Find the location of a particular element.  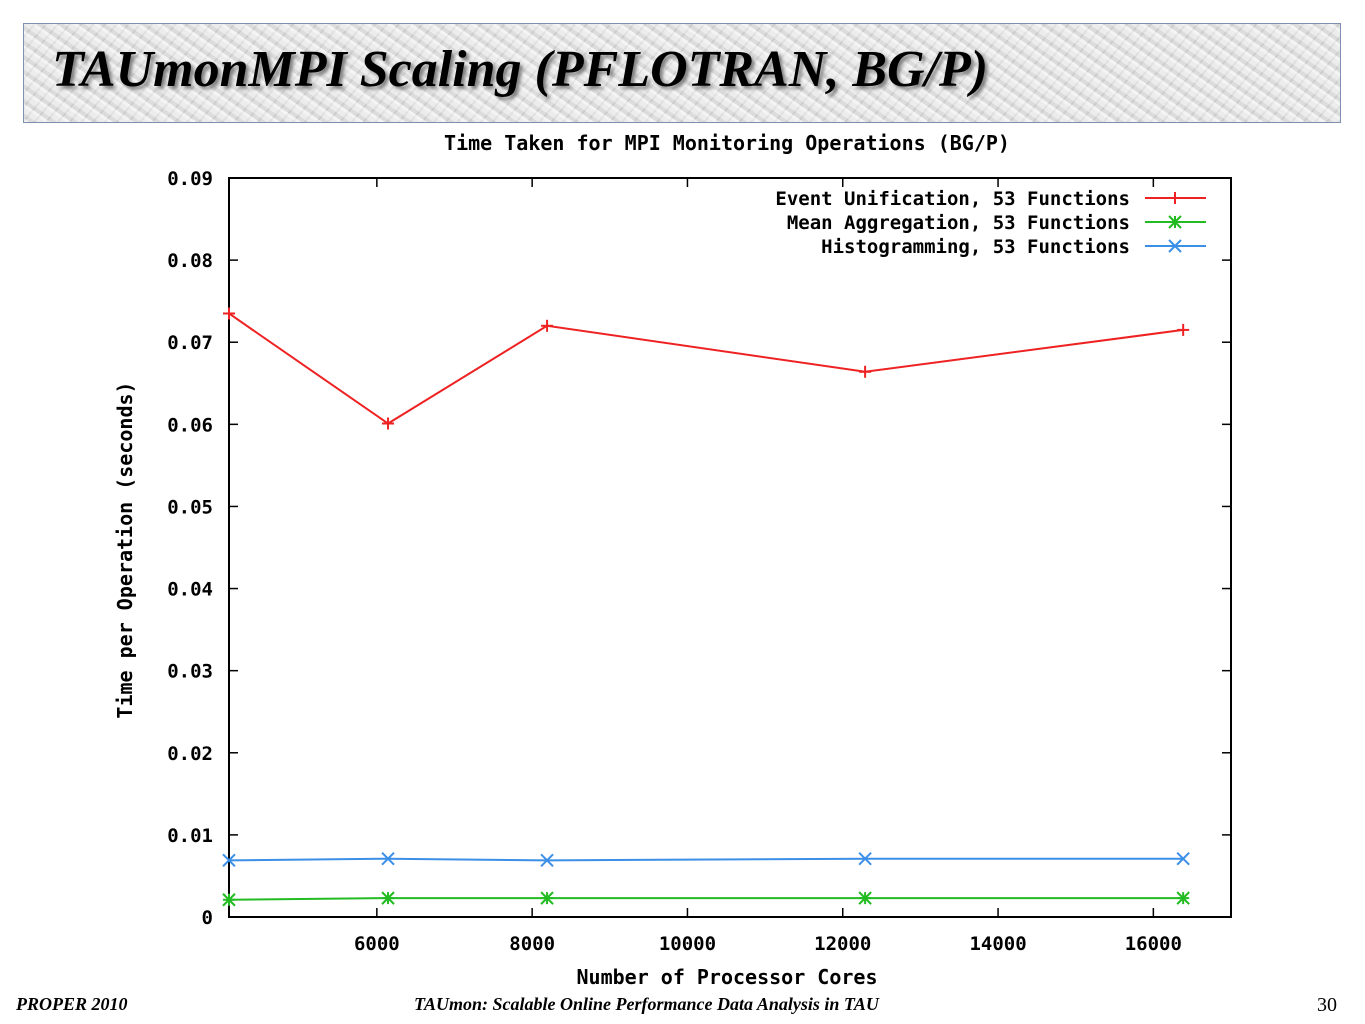

y-tick-label: 0.05 is located at coordinates (190, 507).